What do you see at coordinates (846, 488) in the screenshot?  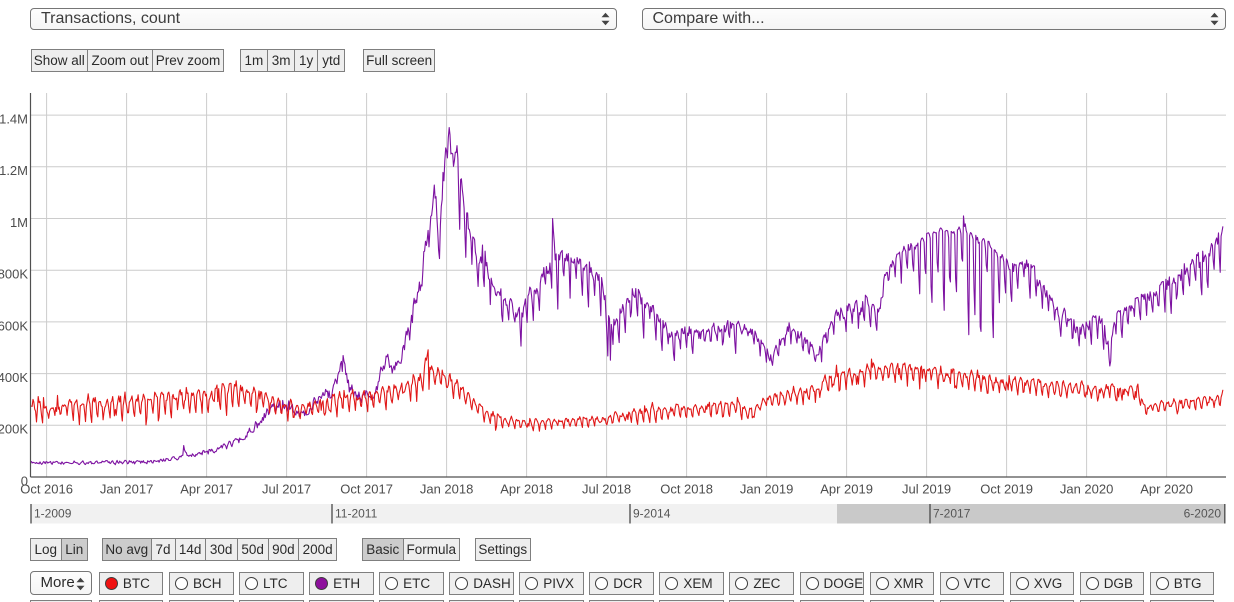 I see `svg-text: Apr 2019` at bounding box center [846, 488].